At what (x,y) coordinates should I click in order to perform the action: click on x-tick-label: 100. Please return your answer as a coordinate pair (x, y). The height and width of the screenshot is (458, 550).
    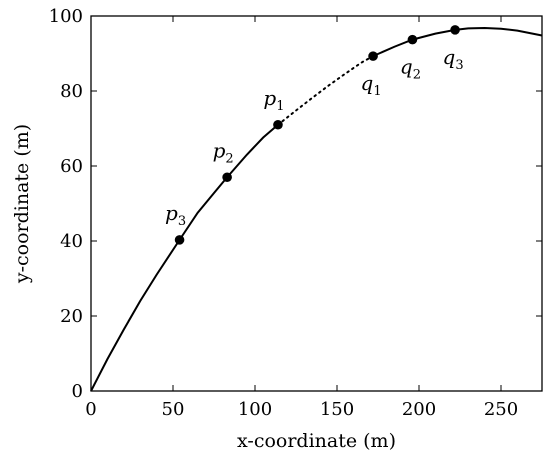
    Looking at the image, I should click on (255, 409).